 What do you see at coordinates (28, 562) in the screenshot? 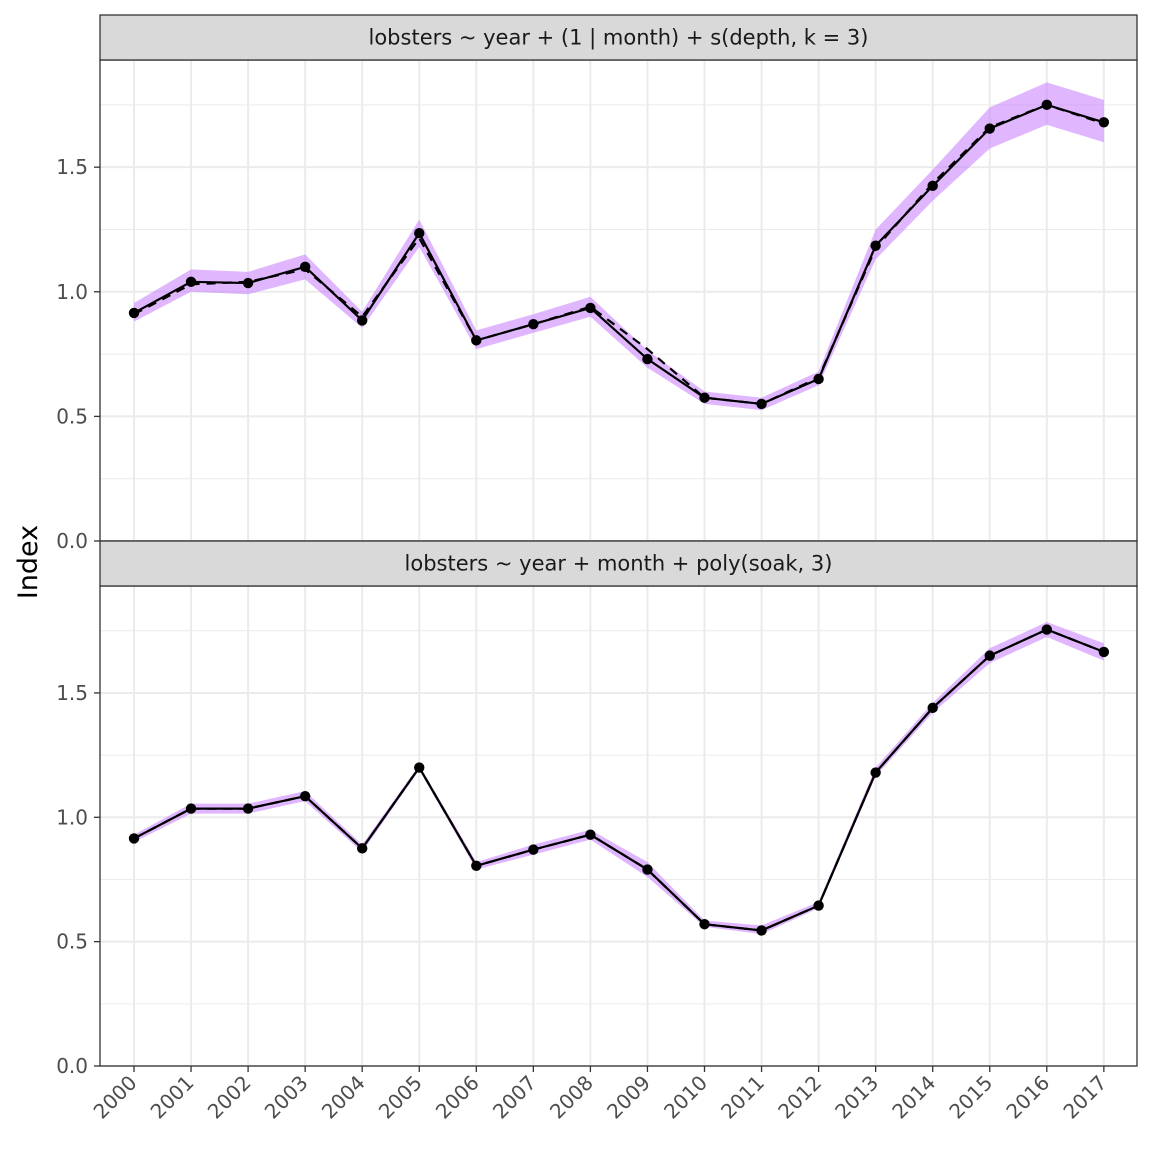
I see `y-axis-label: Index` at bounding box center [28, 562].